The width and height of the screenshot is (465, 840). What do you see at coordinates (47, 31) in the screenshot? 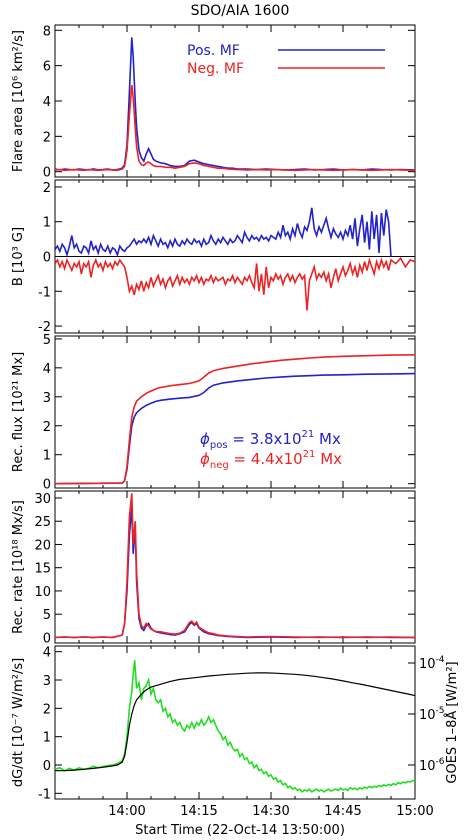
I see `y-tick-label: 8` at bounding box center [47, 31].